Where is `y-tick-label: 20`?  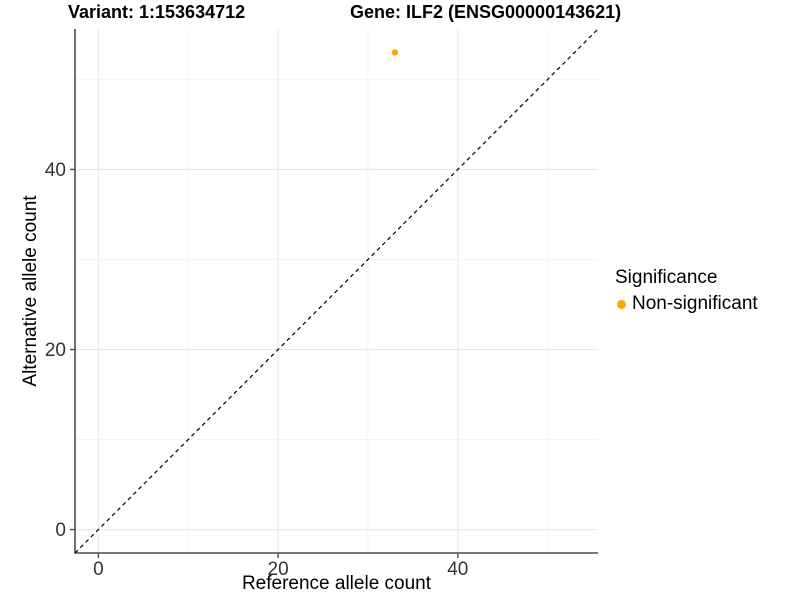 y-tick-label: 20 is located at coordinates (55, 350).